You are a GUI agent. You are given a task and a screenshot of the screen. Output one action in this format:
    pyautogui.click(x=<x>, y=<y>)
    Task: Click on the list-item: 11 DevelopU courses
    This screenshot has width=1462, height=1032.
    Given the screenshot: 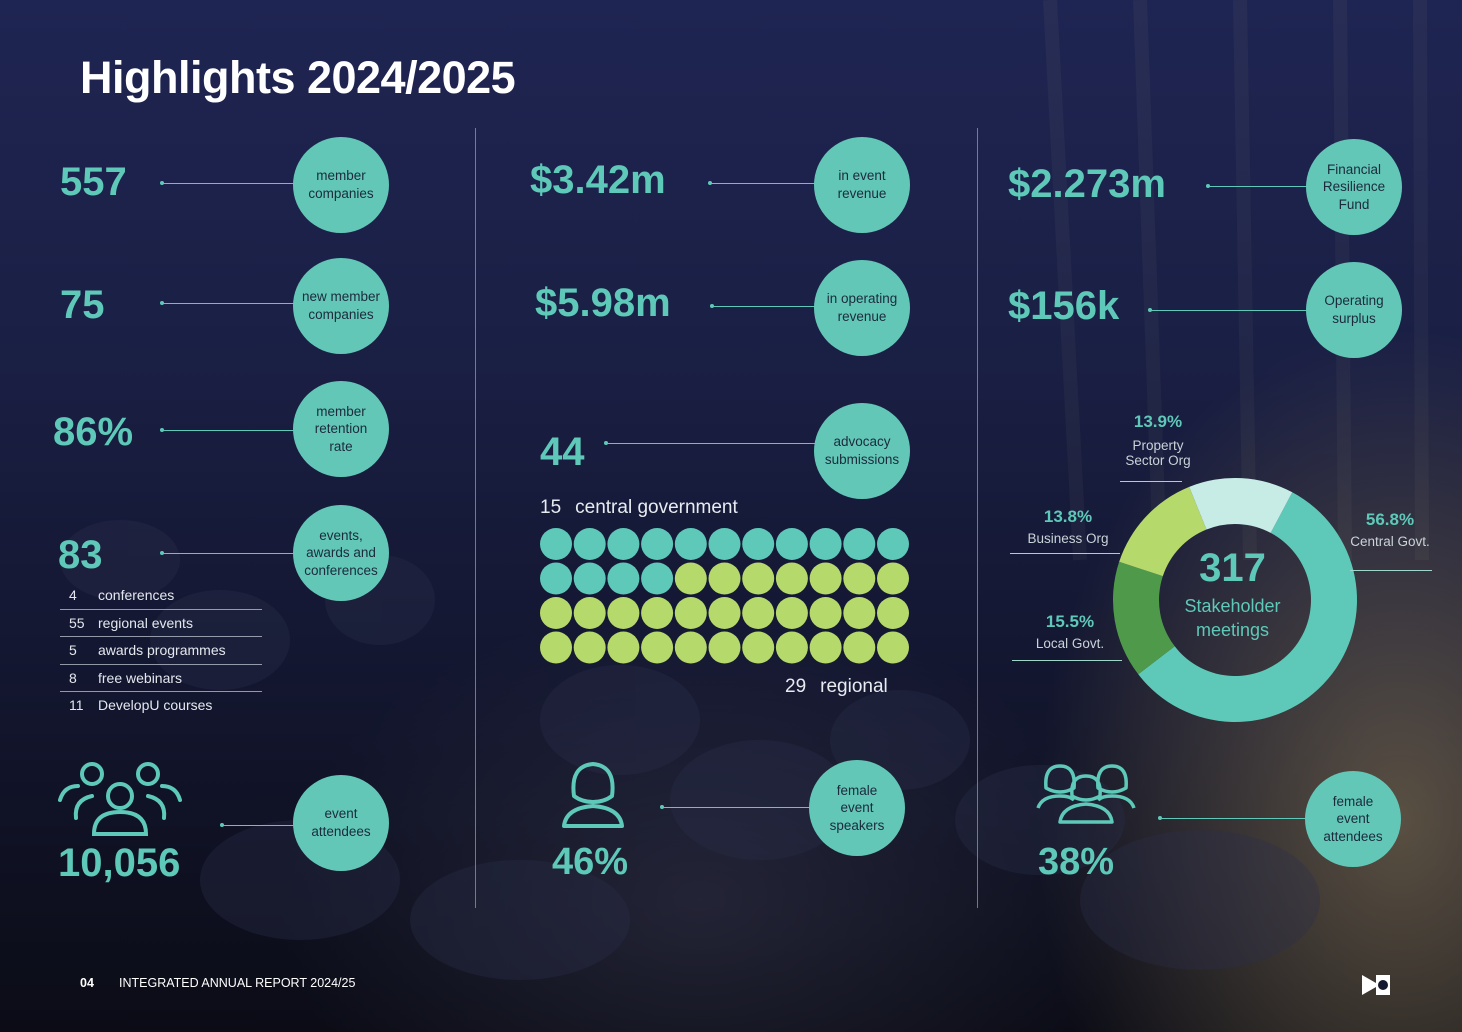 What is the action you would take?
    pyautogui.click(x=141, y=705)
    